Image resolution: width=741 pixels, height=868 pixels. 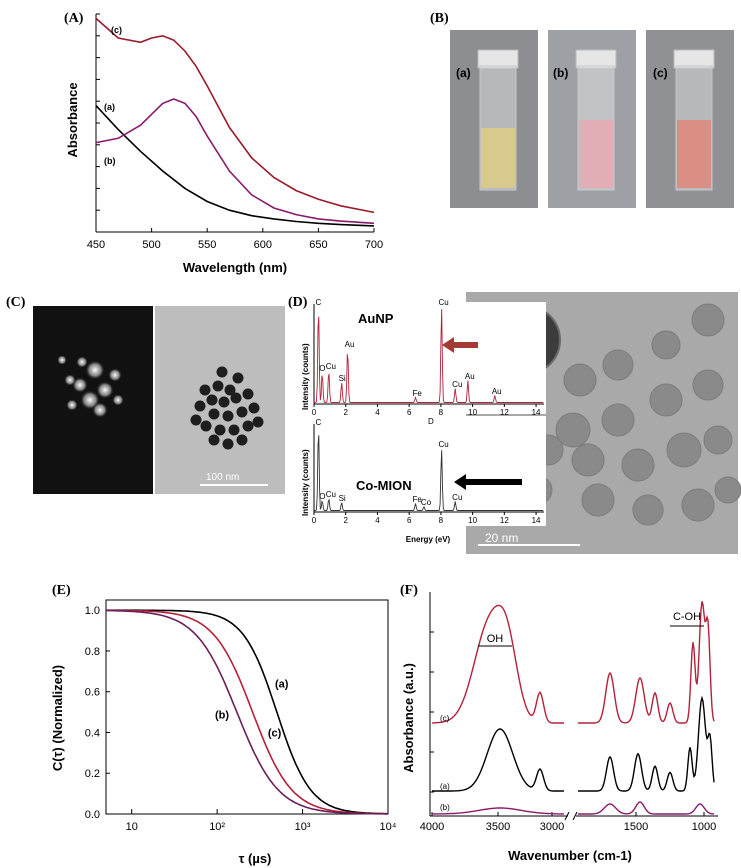 What do you see at coordinates (235, 267) in the screenshot?
I see `panel-a-xlabel: Wavelength (nm)` at bounding box center [235, 267].